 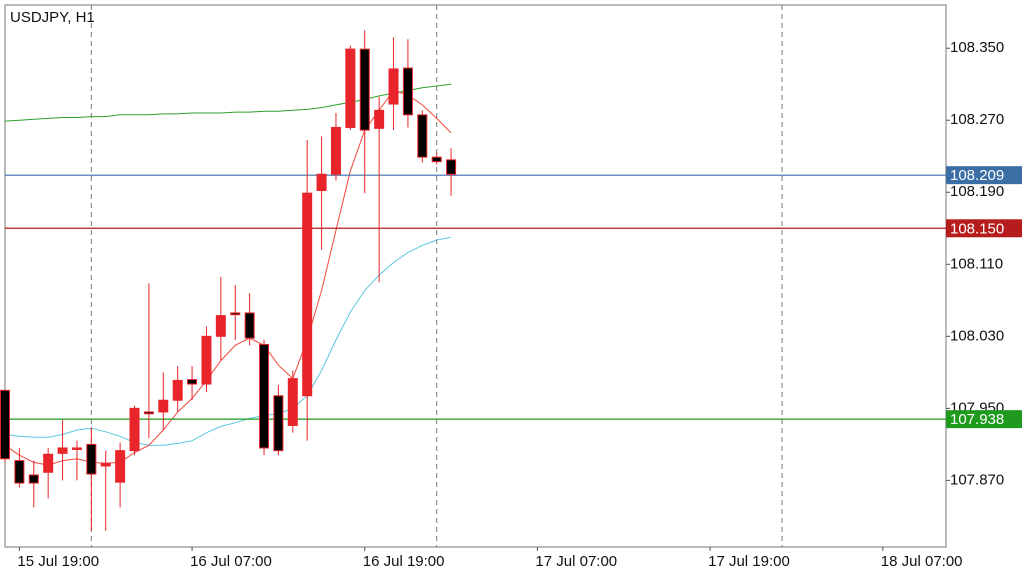 I want to click on price-label: 107.938, so click(x=977, y=419).